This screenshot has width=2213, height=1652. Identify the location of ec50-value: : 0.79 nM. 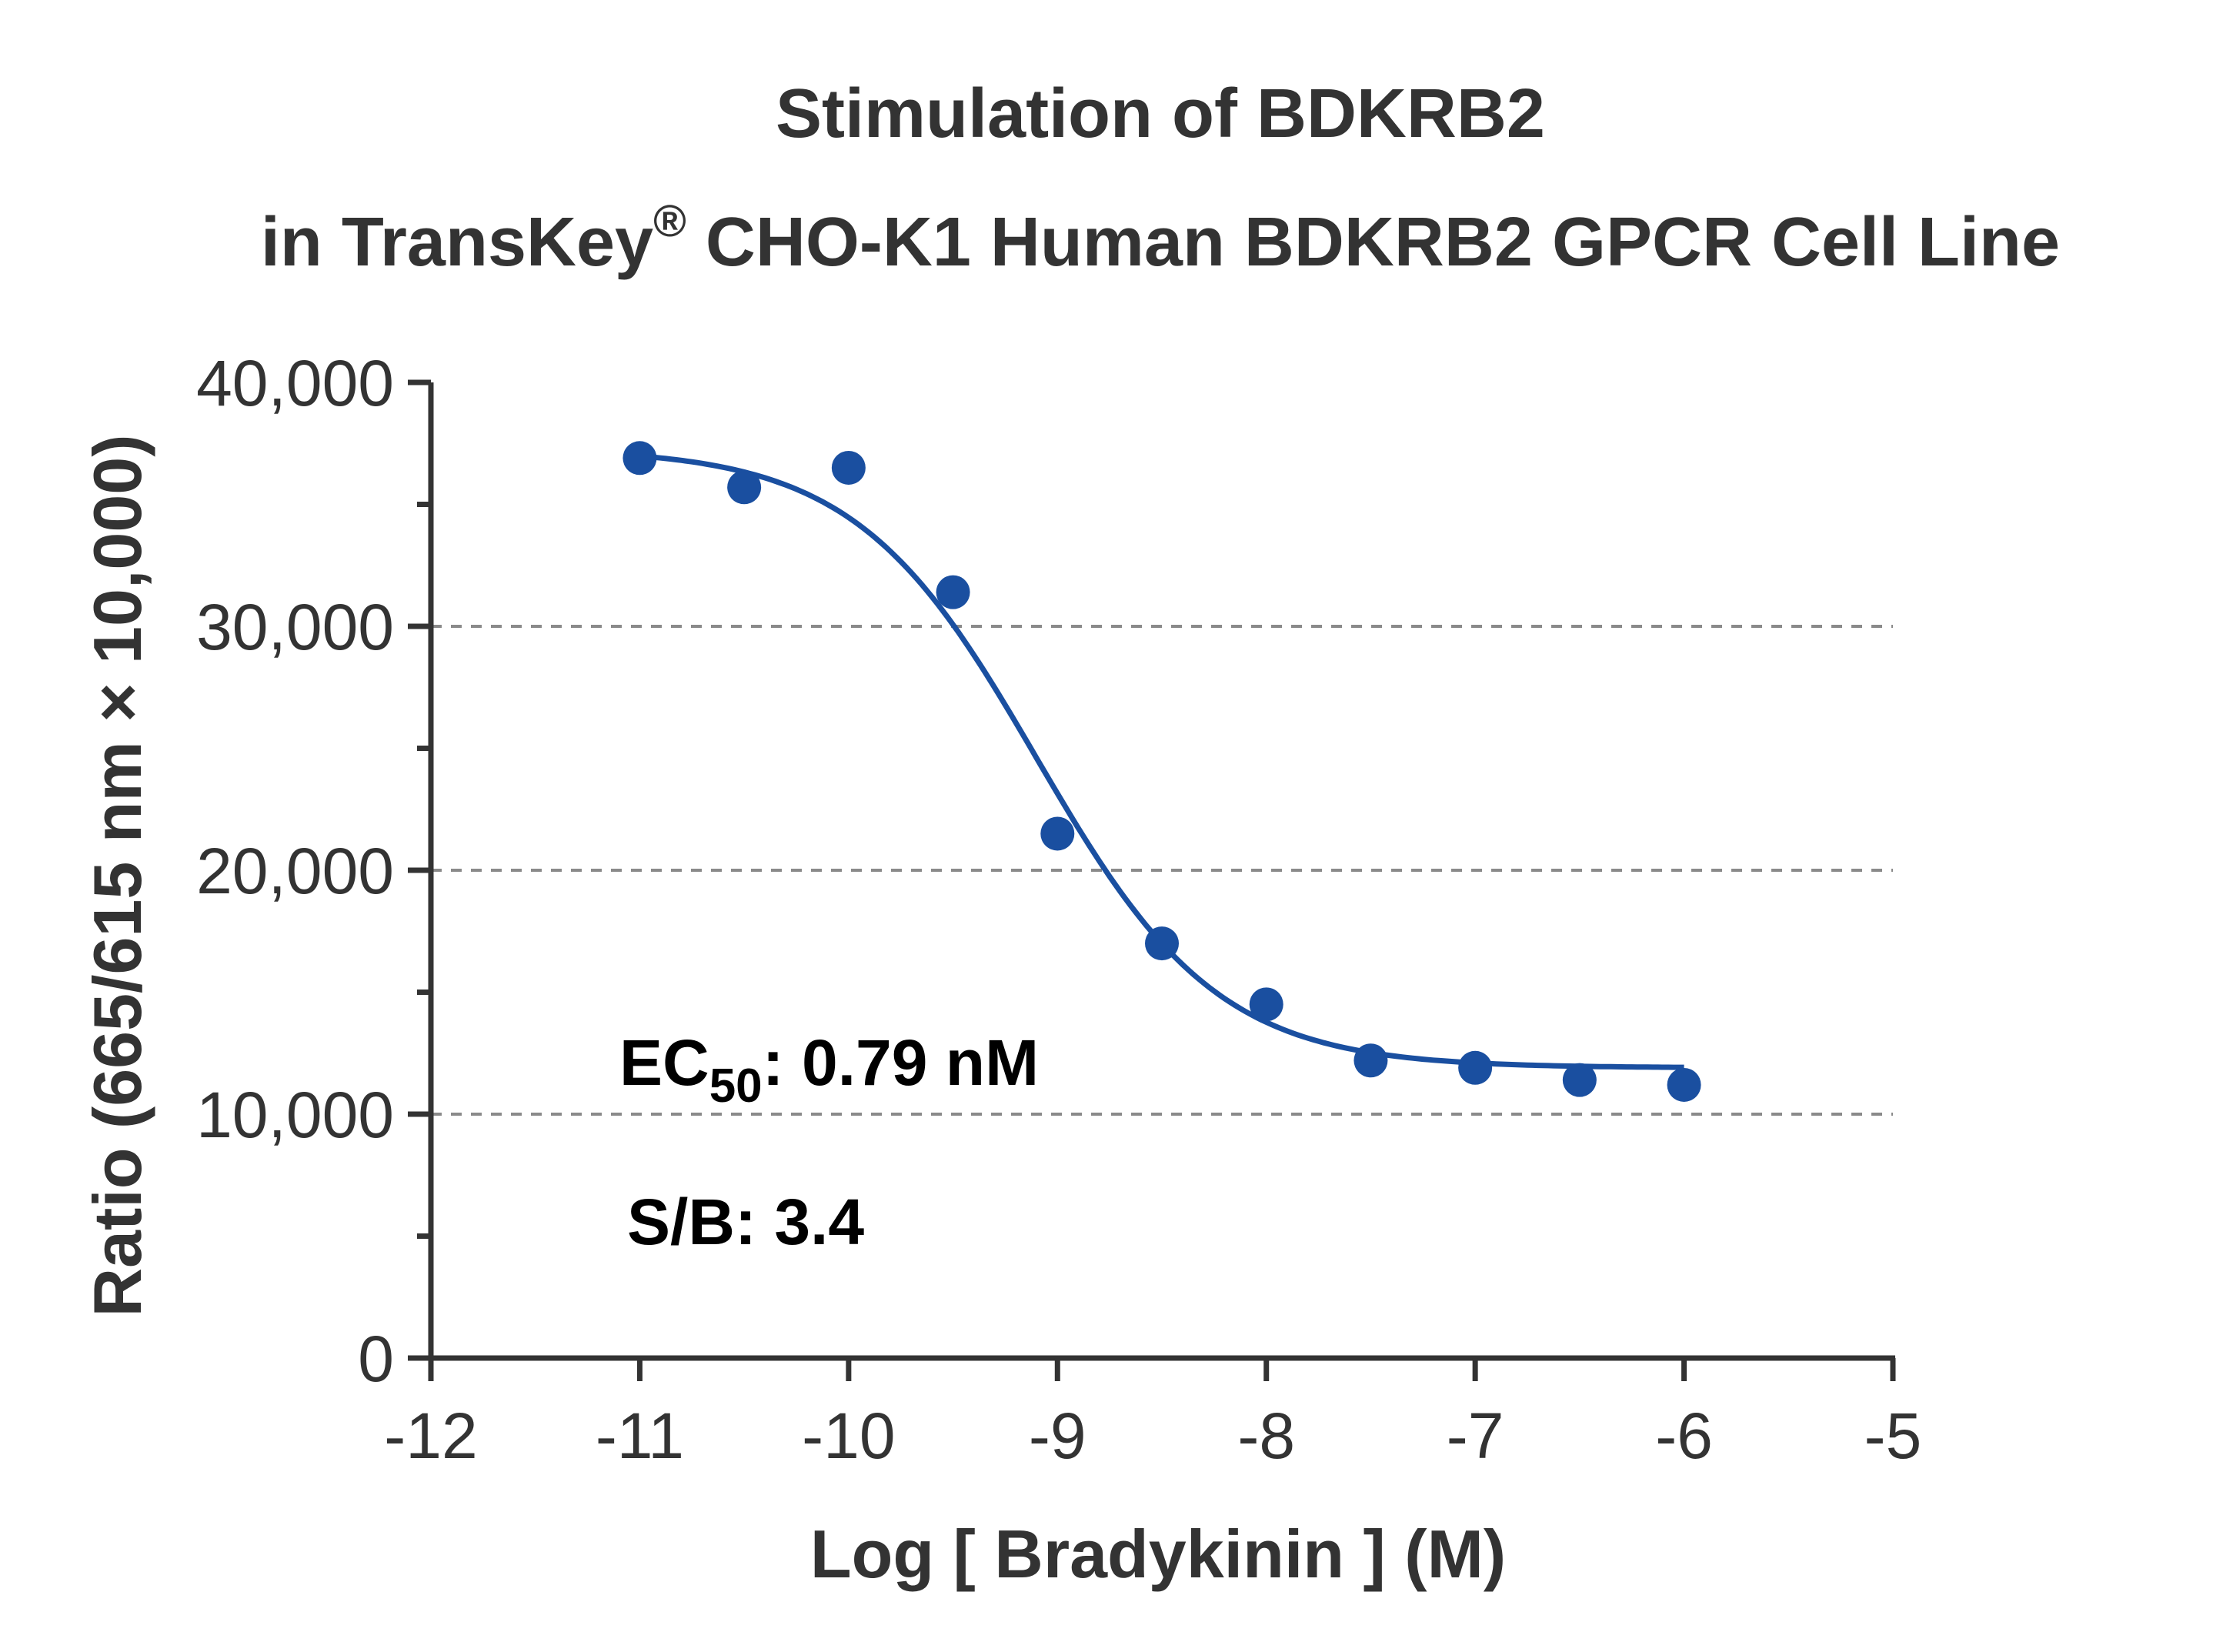
(901, 1062).